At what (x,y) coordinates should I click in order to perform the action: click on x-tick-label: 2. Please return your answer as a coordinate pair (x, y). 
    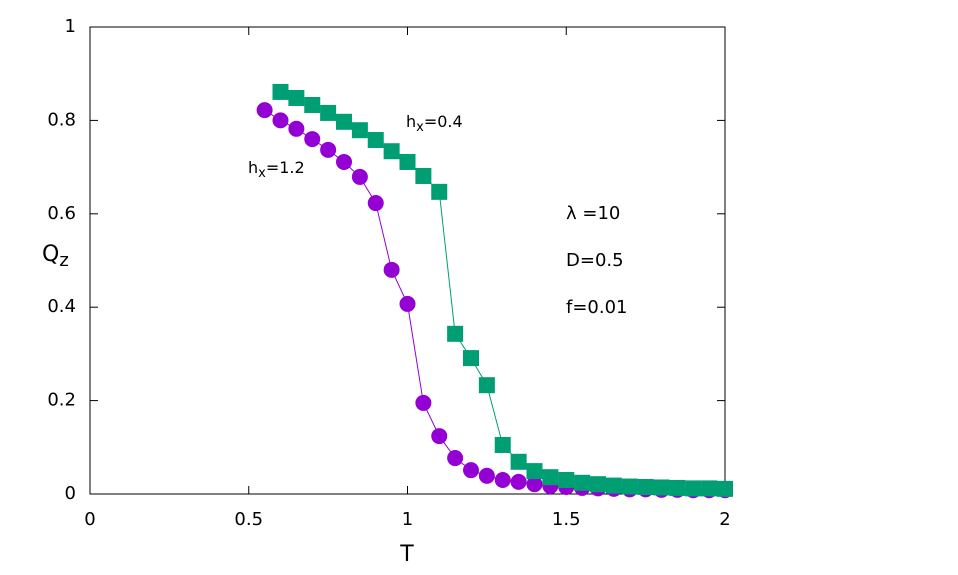
    Looking at the image, I should click on (724, 519).